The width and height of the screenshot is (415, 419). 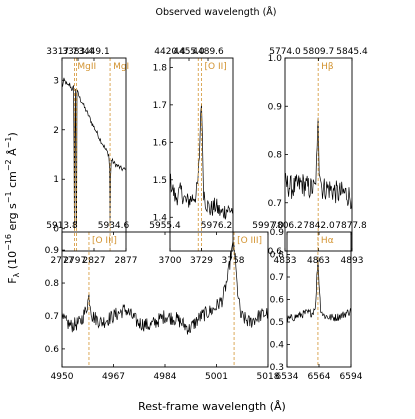 What do you see at coordinates (160, 181) in the screenshot?
I see `y-tick-label: 1.5` at bounding box center [160, 181].